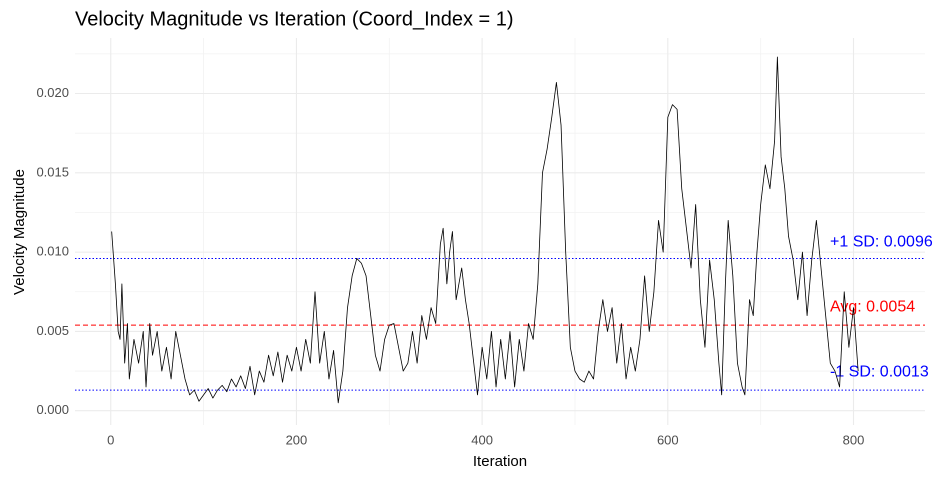 The width and height of the screenshot is (936, 480). Describe the element at coordinates (110, 439) in the screenshot. I see `x-tick-label: 0` at that location.